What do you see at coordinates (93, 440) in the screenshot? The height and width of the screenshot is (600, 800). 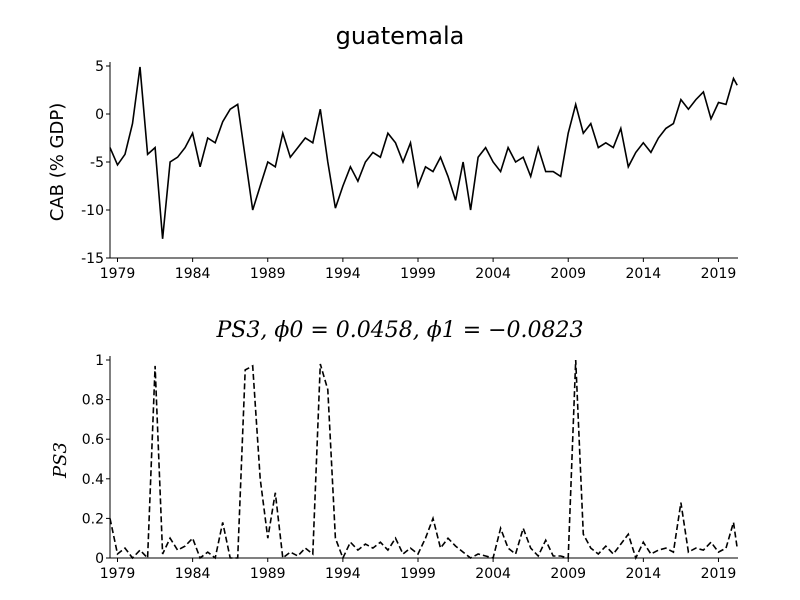 I see `y-tick-label: 0.6` at bounding box center [93, 440].